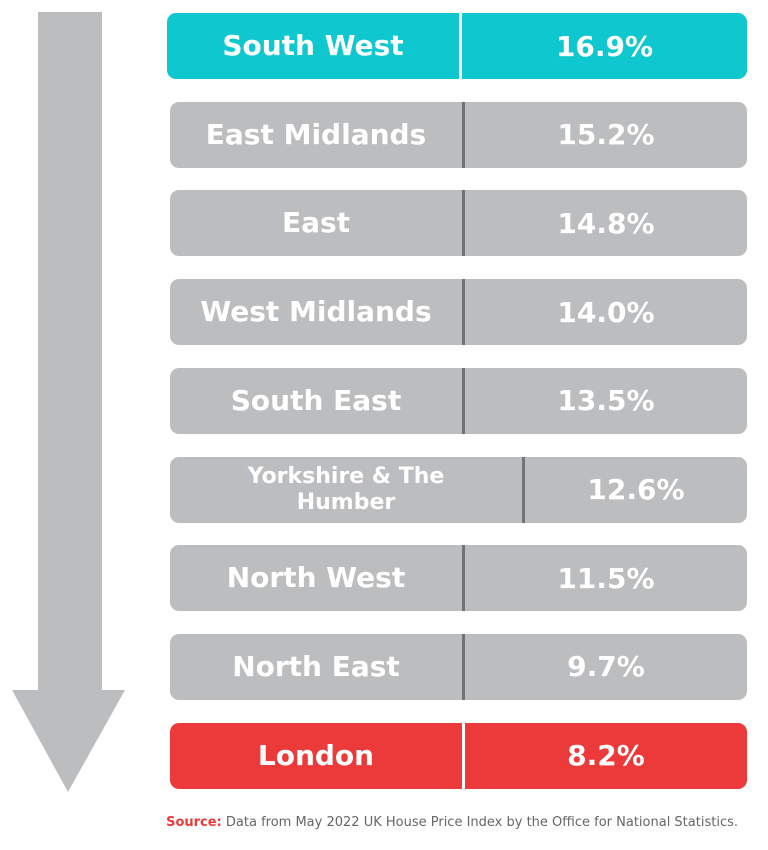  I want to click on region-row: South East 13.5%, so click(458, 400).